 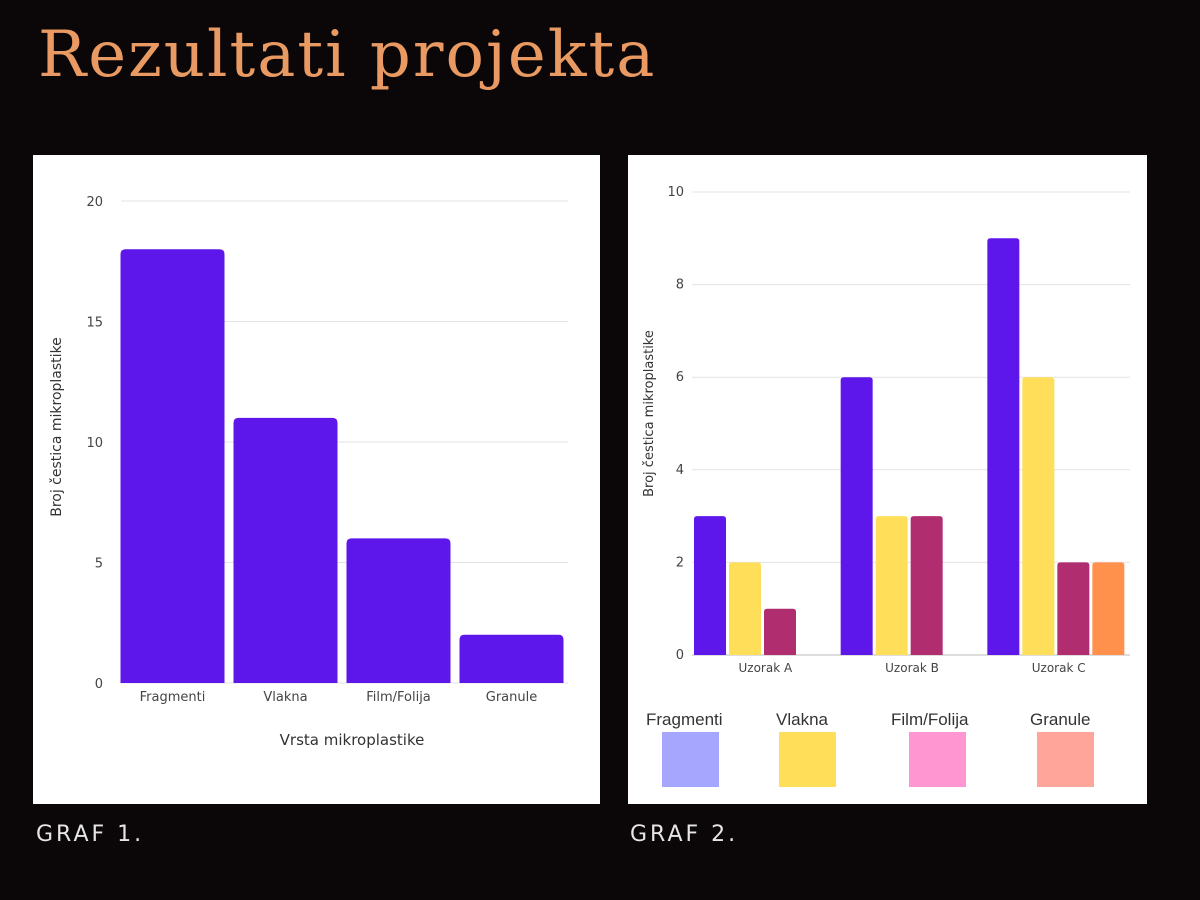 What do you see at coordinates (684, 834) in the screenshot?
I see `graph-2-caption: GRAF 2.` at bounding box center [684, 834].